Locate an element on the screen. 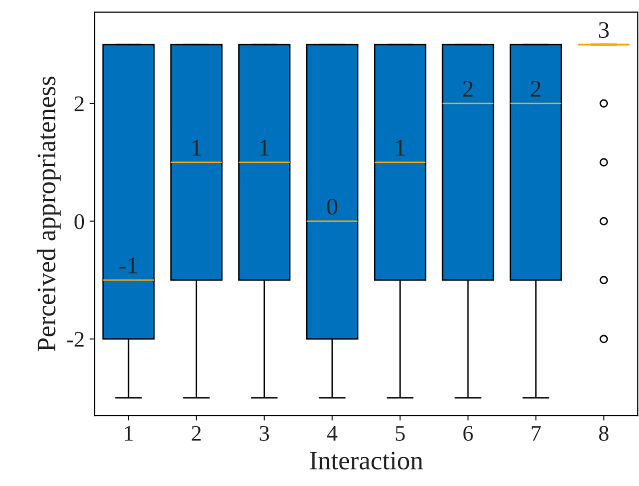  x-tick-label: 5 is located at coordinates (400, 433).